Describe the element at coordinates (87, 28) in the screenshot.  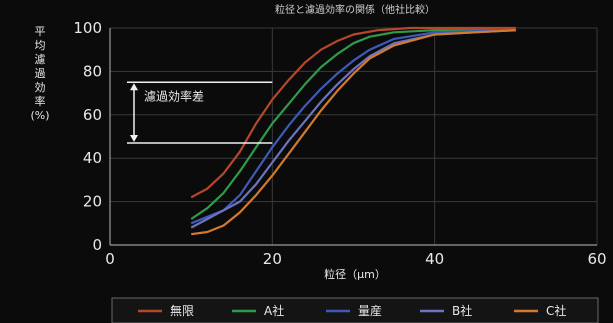
I see `y-tick-label: 100` at that location.